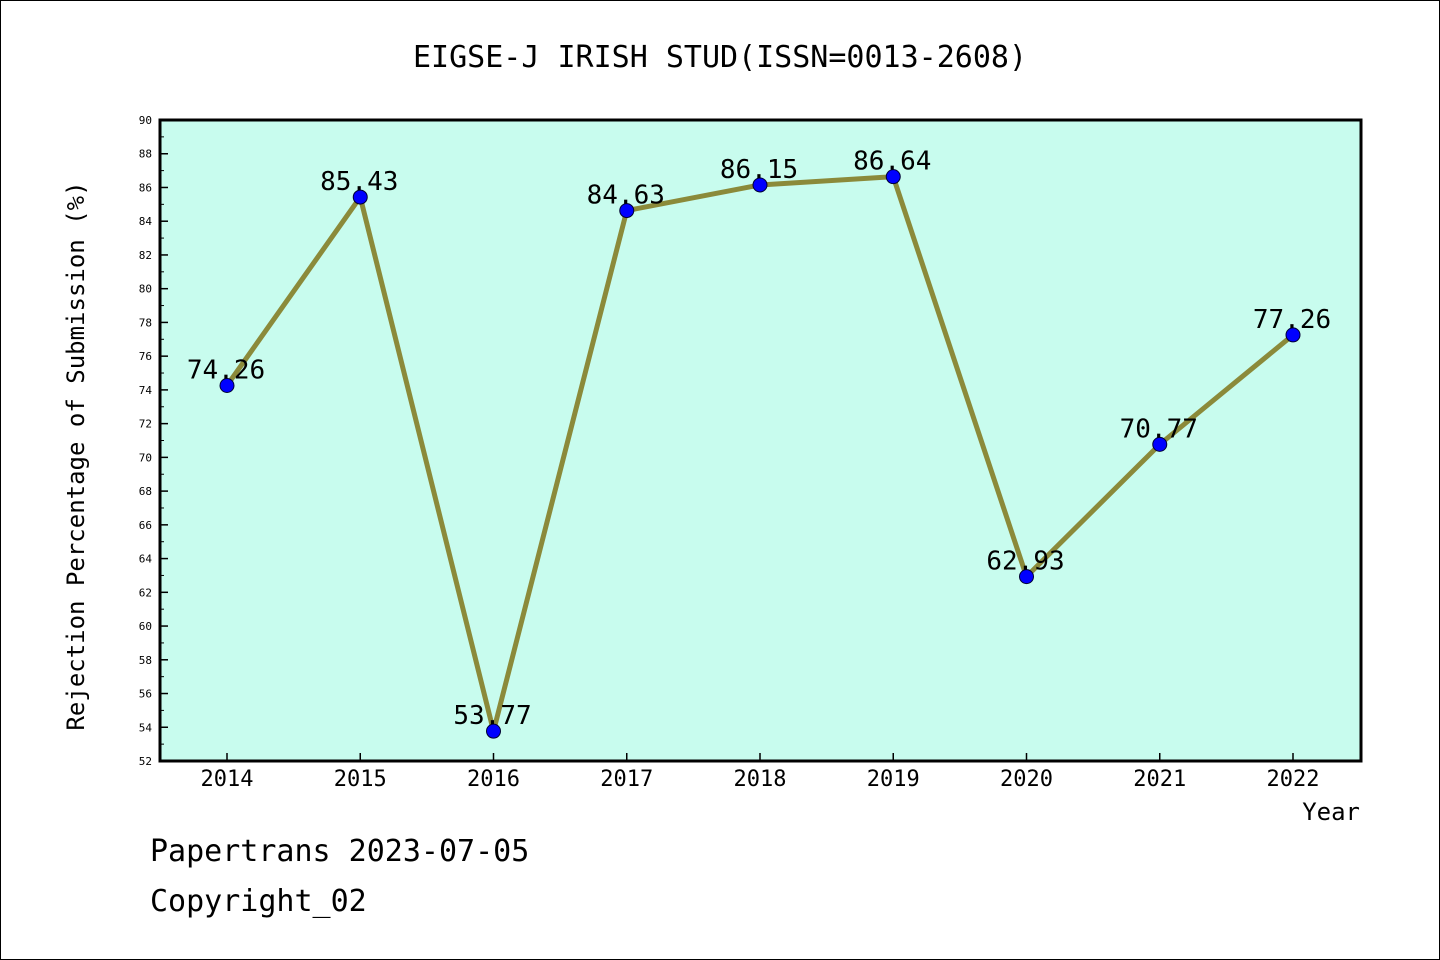 This screenshot has height=960, width=1440. I want to click on data-label: 86.64, so click(892, 162).